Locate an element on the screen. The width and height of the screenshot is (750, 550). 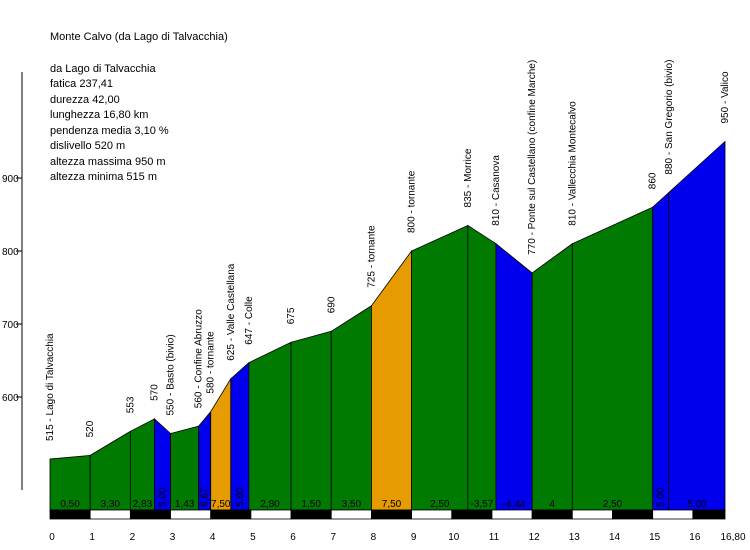
info-line: altezza massima 950 m is located at coordinates (108, 161).